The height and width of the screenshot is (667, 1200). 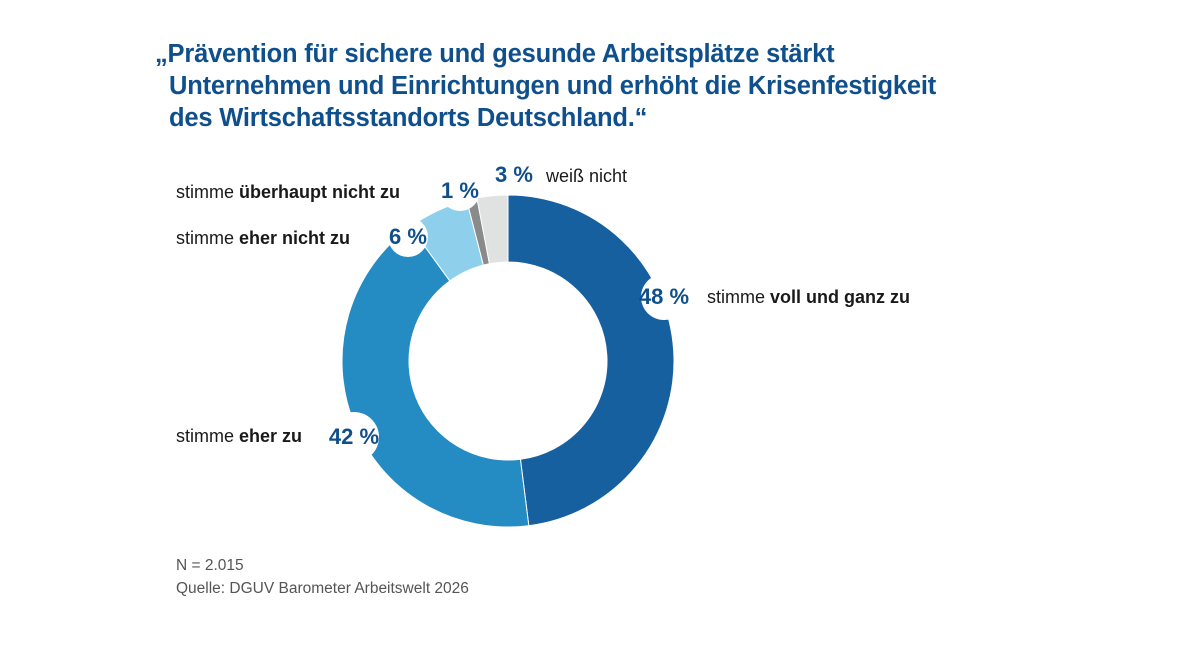 What do you see at coordinates (408, 118) in the screenshot?
I see `title-line: des Wirtschaftsstandorts Deutschland.“` at bounding box center [408, 118].